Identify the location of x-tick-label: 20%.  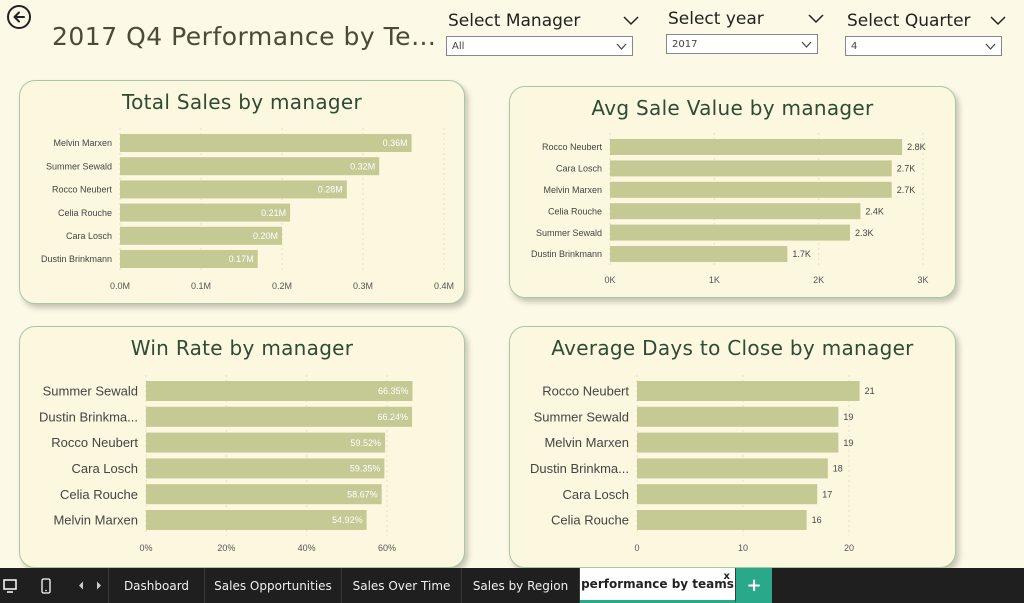
(226, 548).